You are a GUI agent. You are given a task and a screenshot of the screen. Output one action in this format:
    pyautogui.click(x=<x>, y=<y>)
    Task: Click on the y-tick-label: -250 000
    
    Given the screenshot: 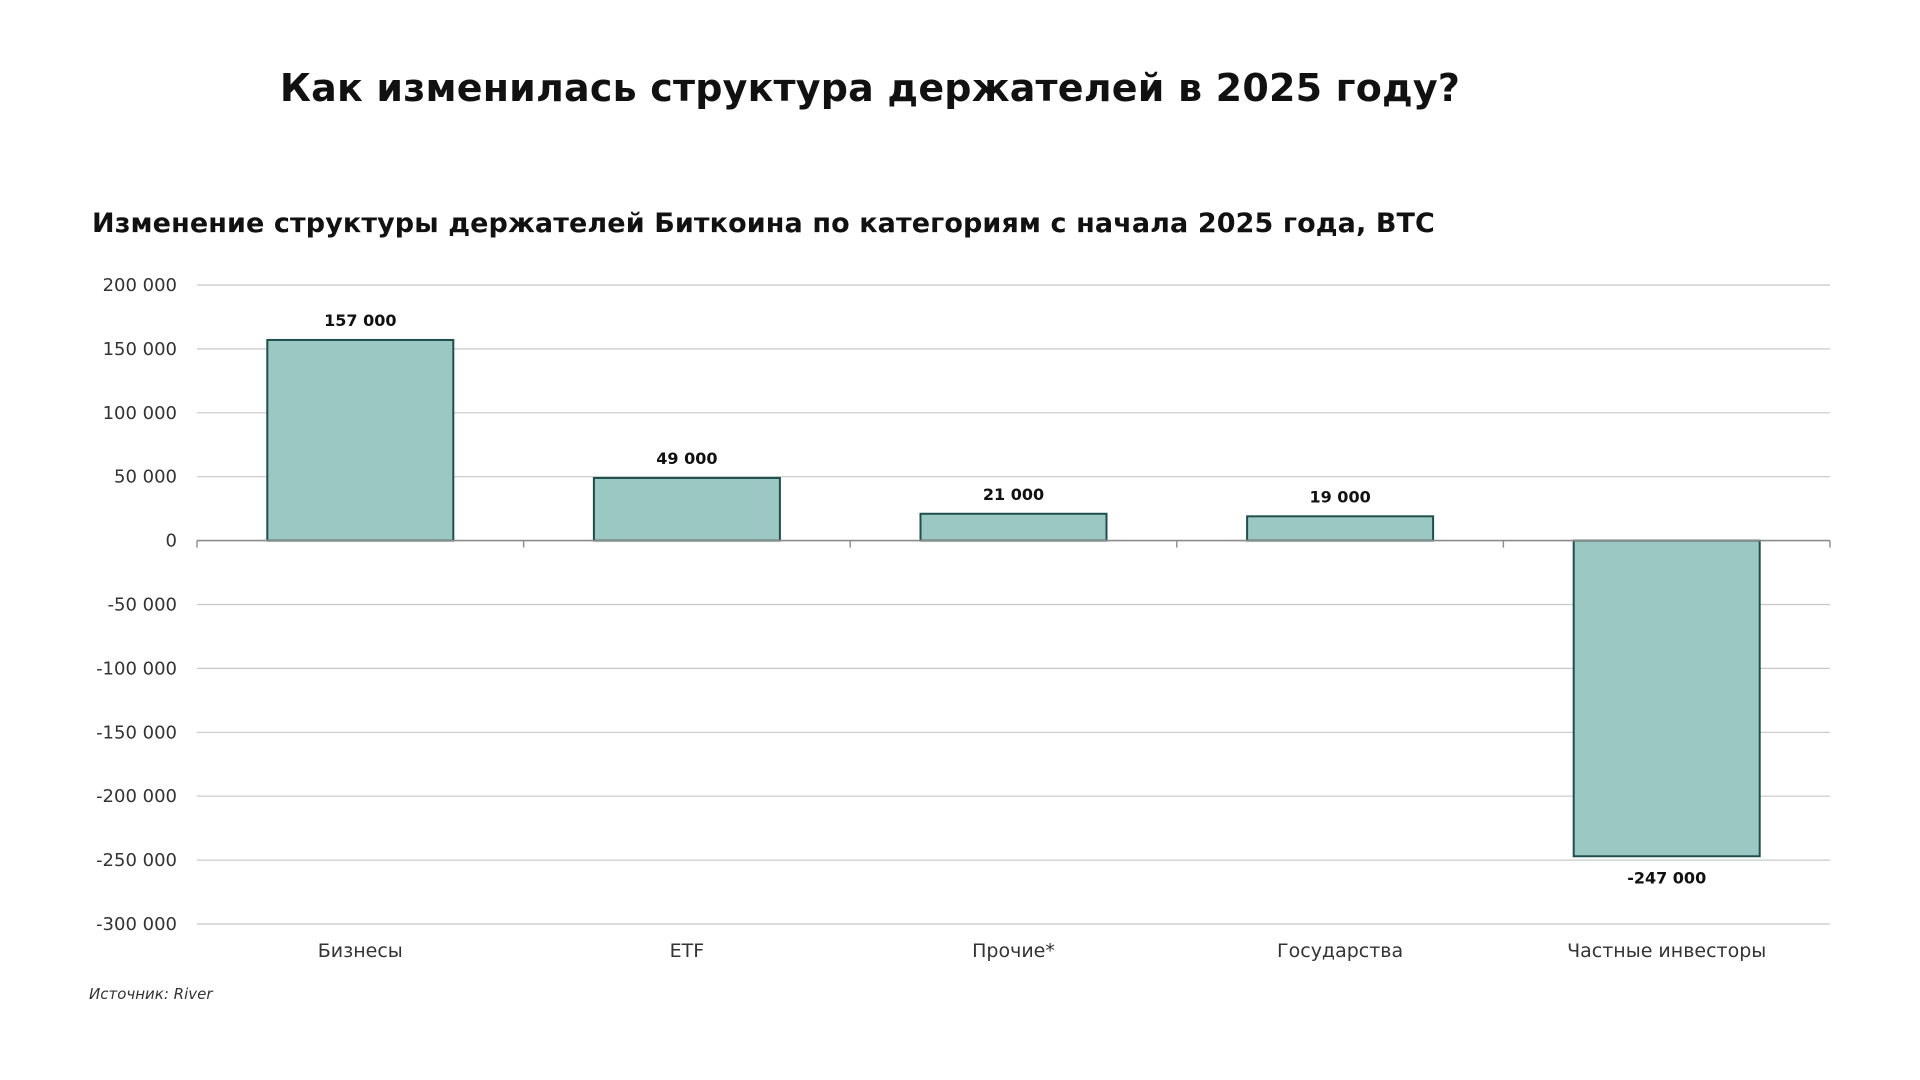 What is the action you would take?
    pyautogui.click(x=136, y=860)
    